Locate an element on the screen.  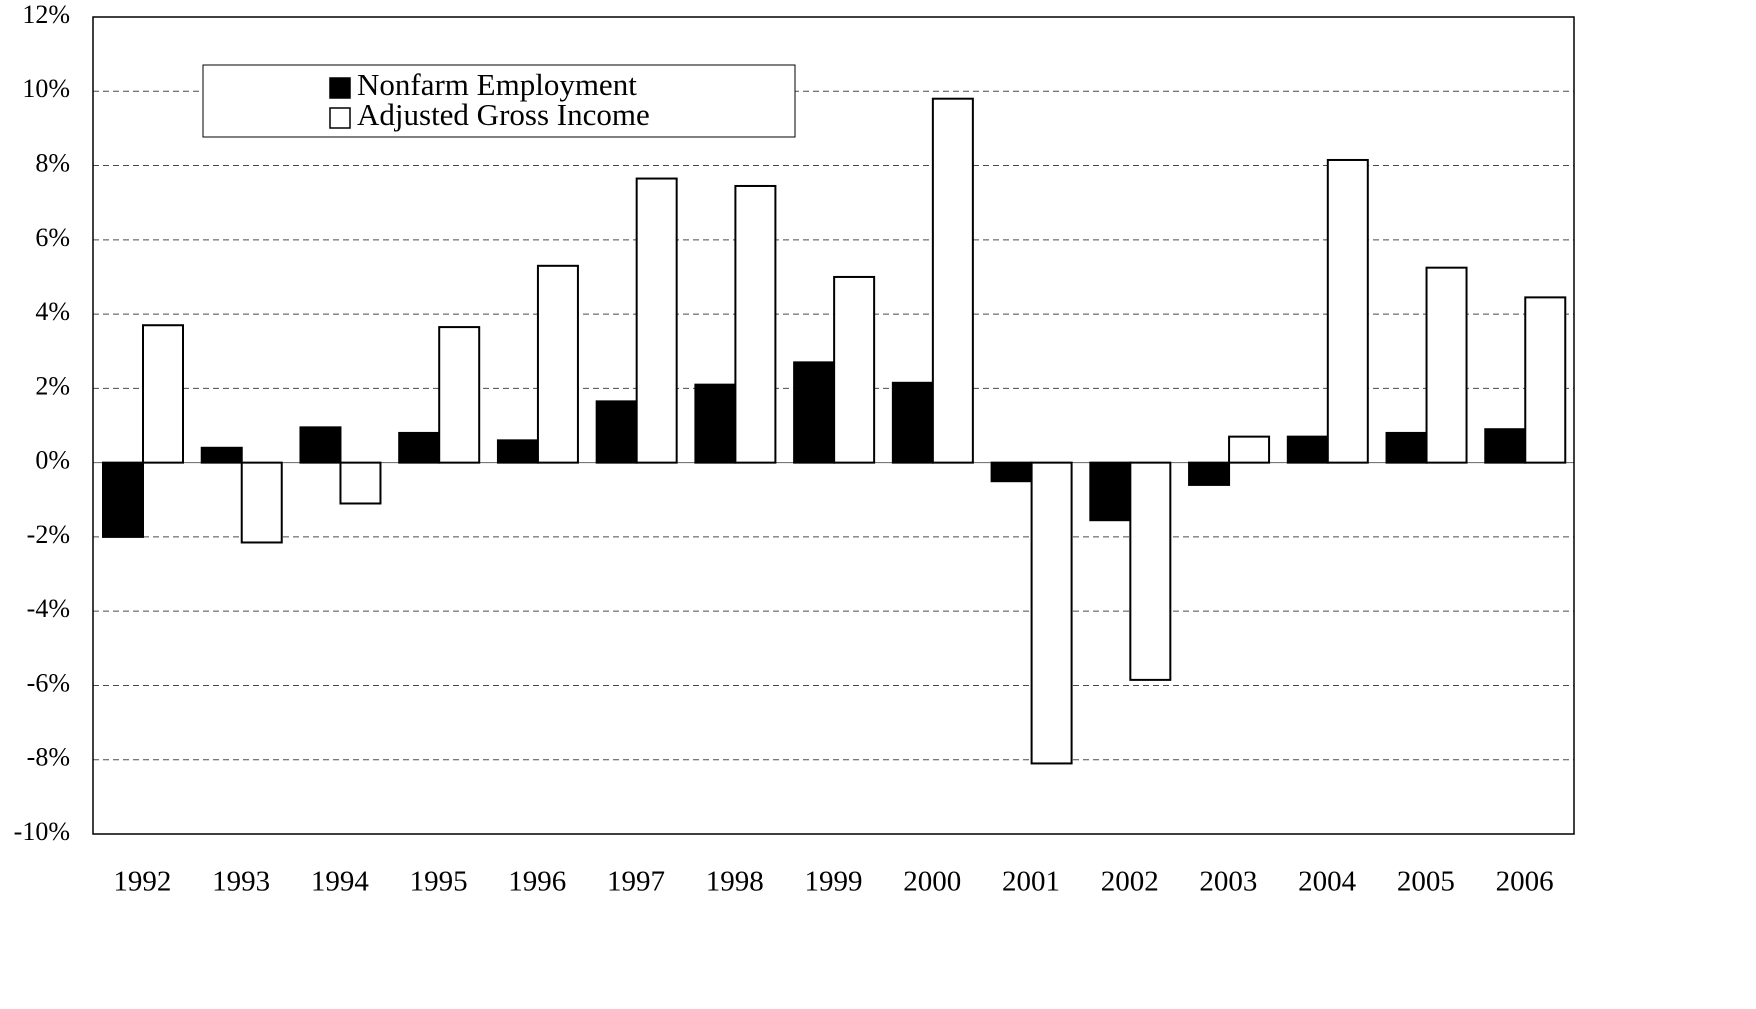
x-tick-label: 2005 is located at coordinates (1426, 882).